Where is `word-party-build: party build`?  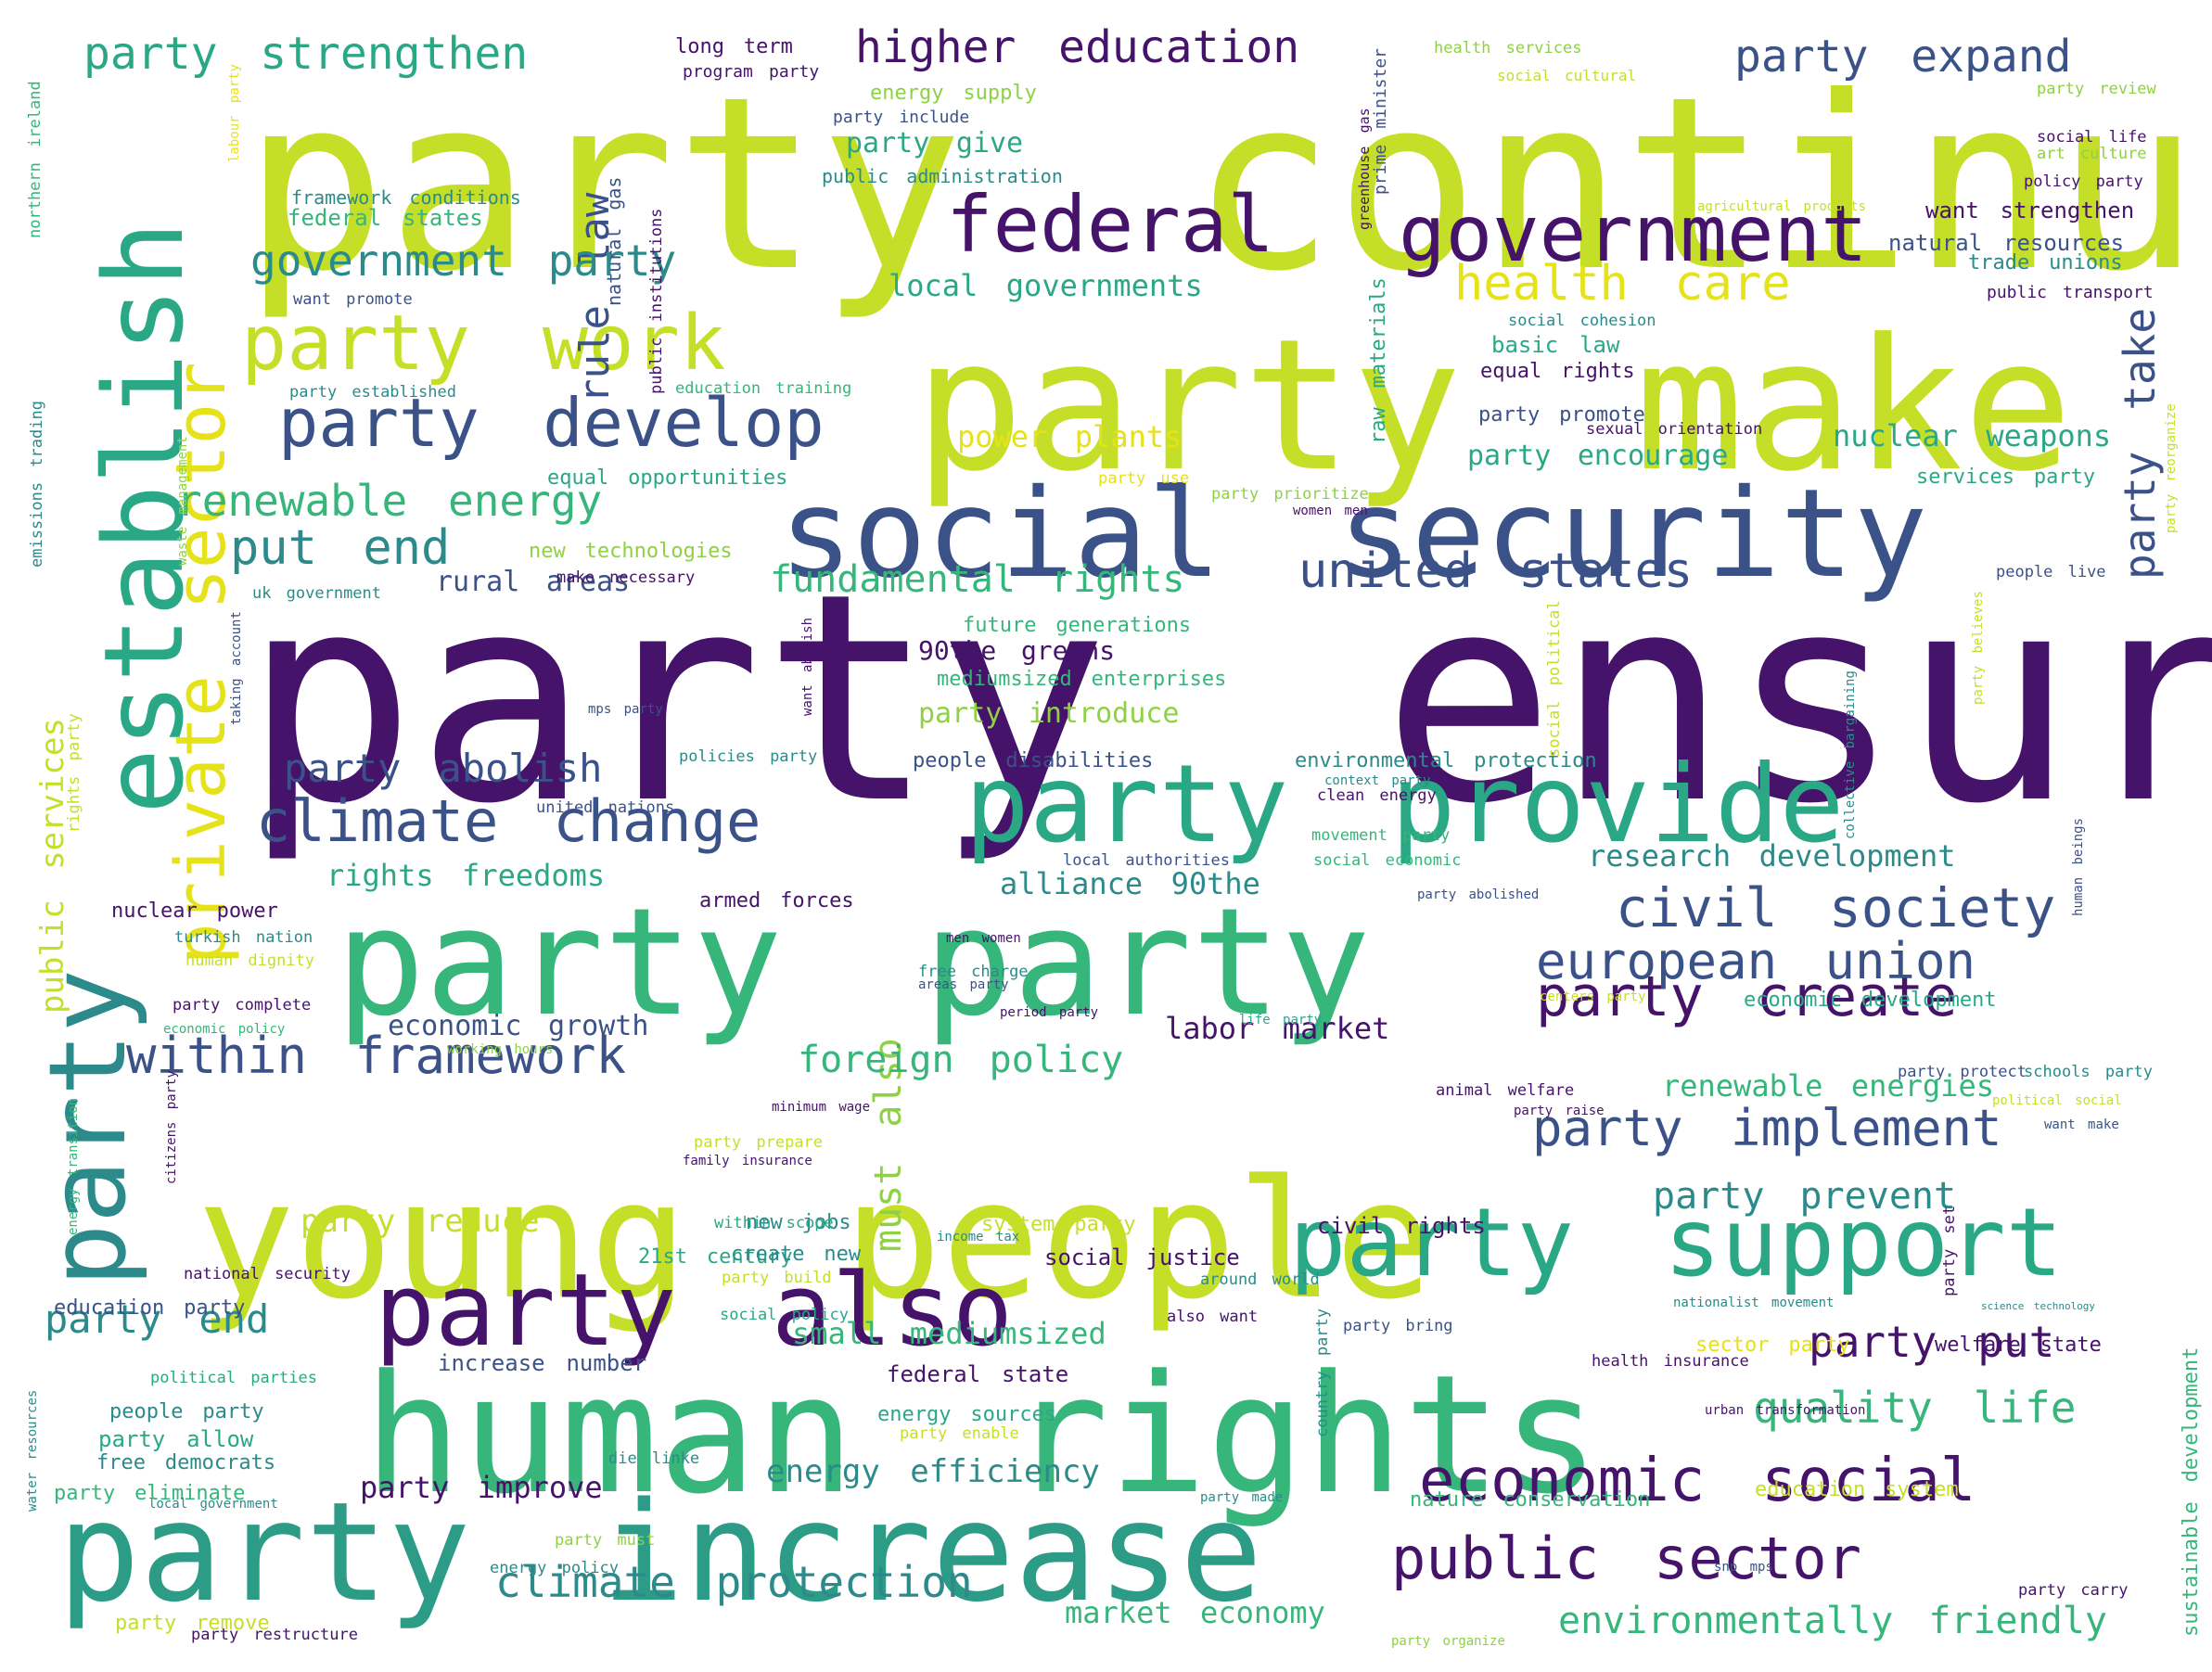 word-party-build: party build is located at coordinates (777, 1278).